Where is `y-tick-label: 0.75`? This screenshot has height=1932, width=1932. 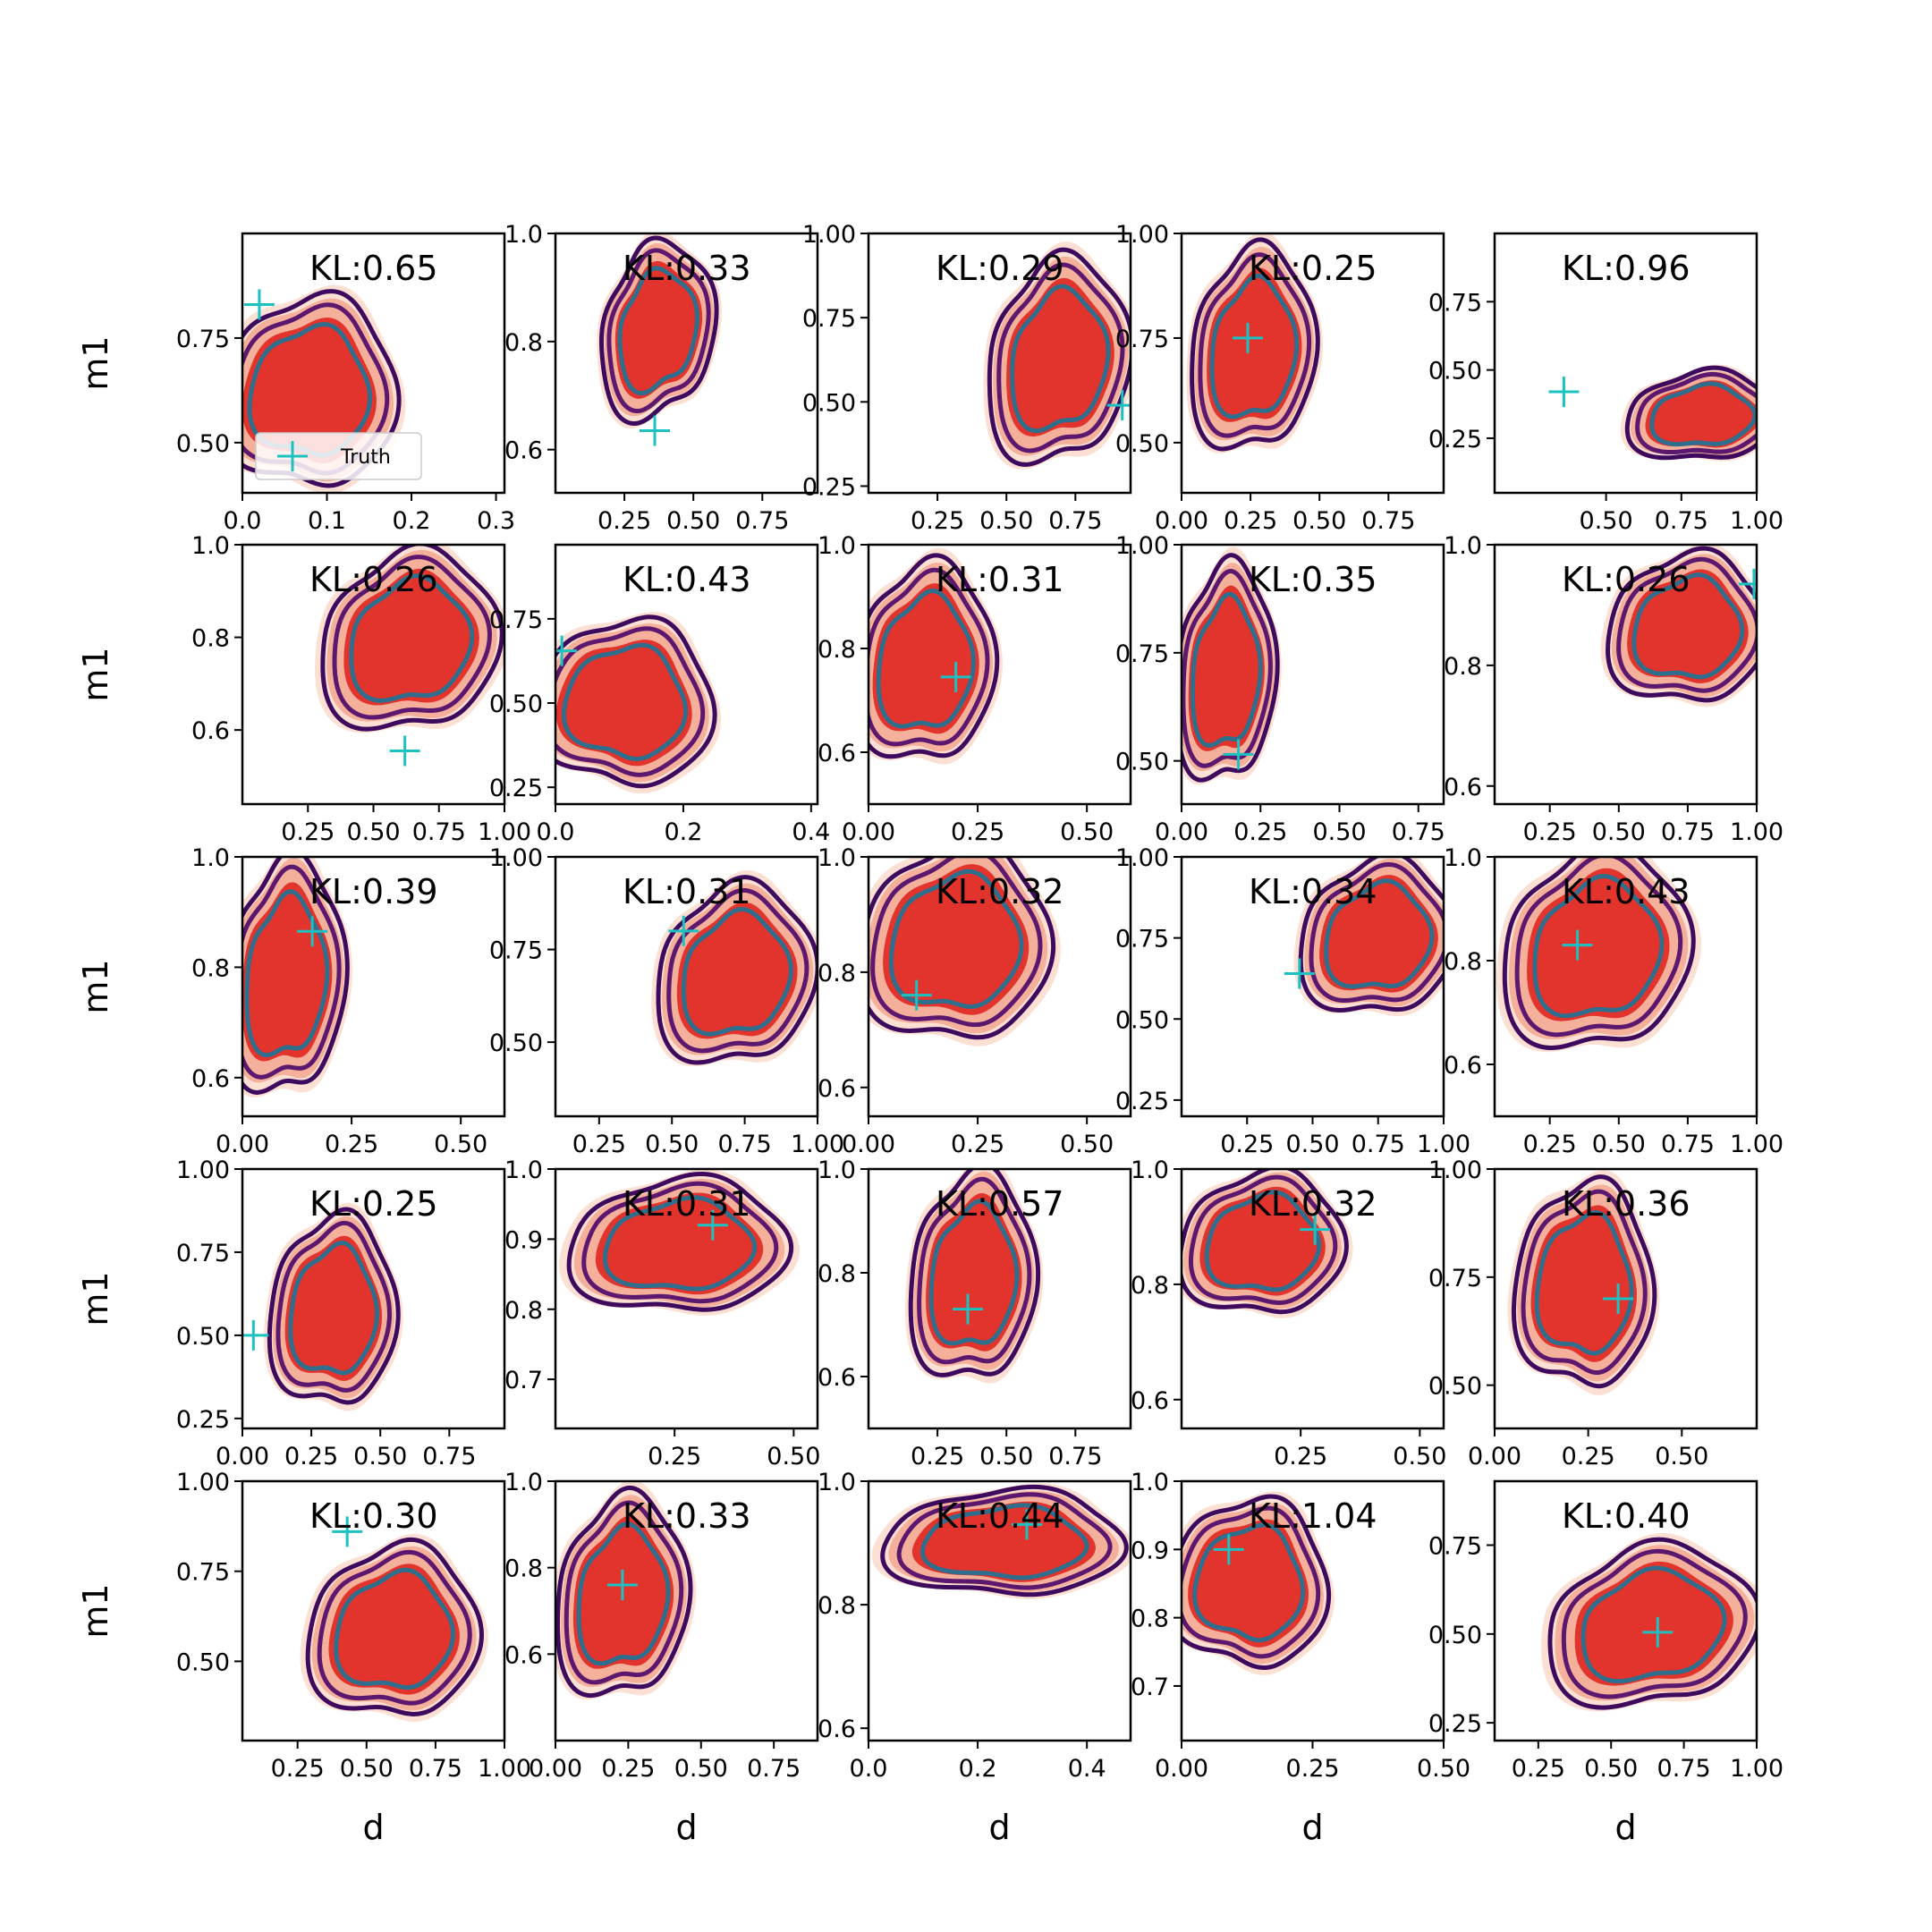 y-tick-label: 0.75 is located at coordinates (203, 339).